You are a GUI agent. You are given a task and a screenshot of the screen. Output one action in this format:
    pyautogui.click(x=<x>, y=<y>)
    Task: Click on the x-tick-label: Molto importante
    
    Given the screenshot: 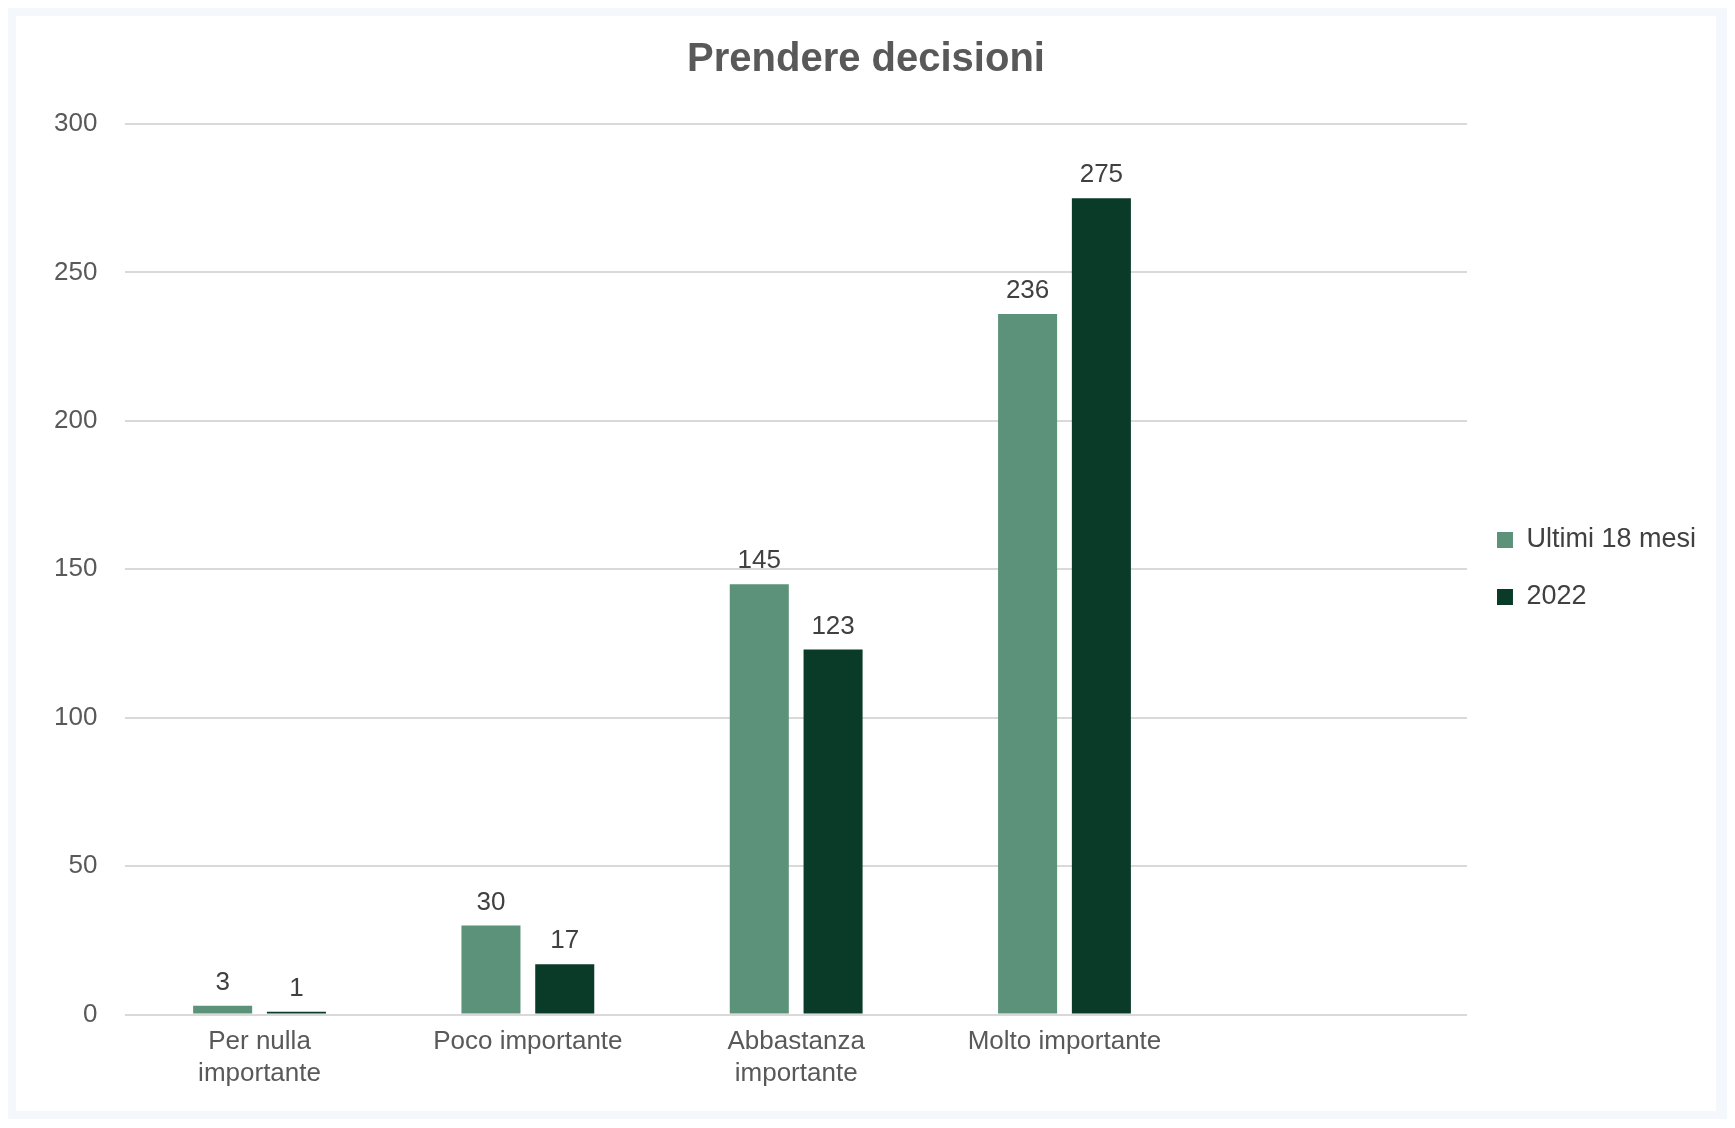 What is the action you would take?
    pyautogui.click(x=1064, y=1040)
    